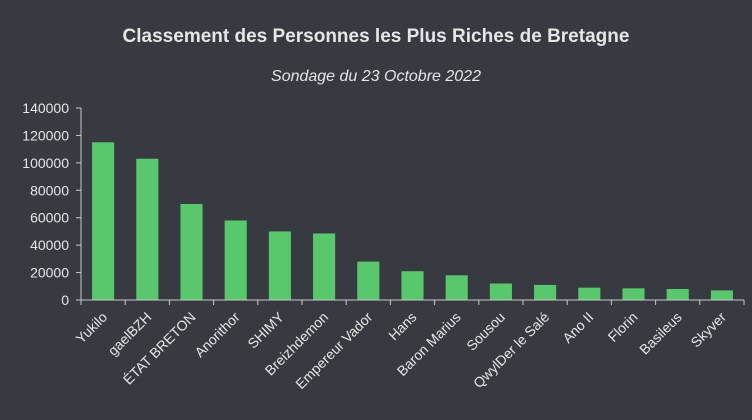 This screenshot has width=752, height=420. I want to click on y-tick-label: 0, so click(65, 300).